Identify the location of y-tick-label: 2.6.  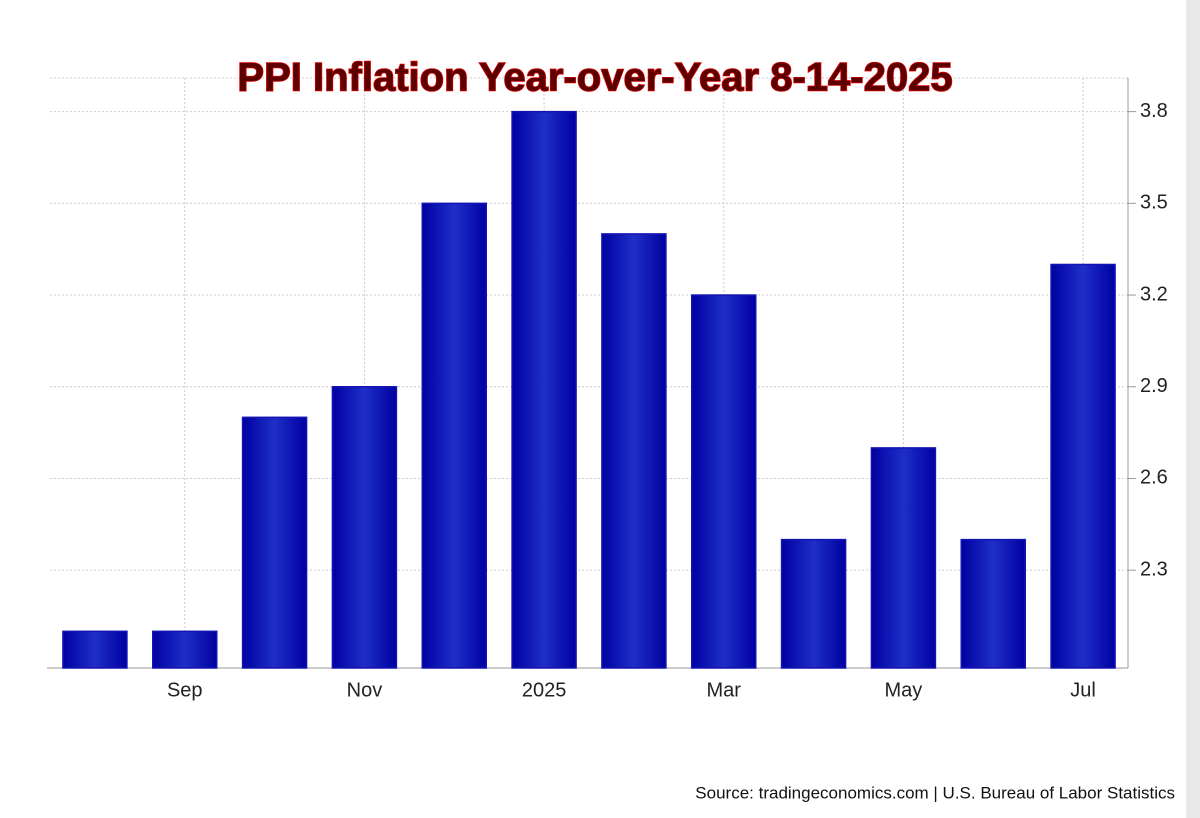
(1154, 478).